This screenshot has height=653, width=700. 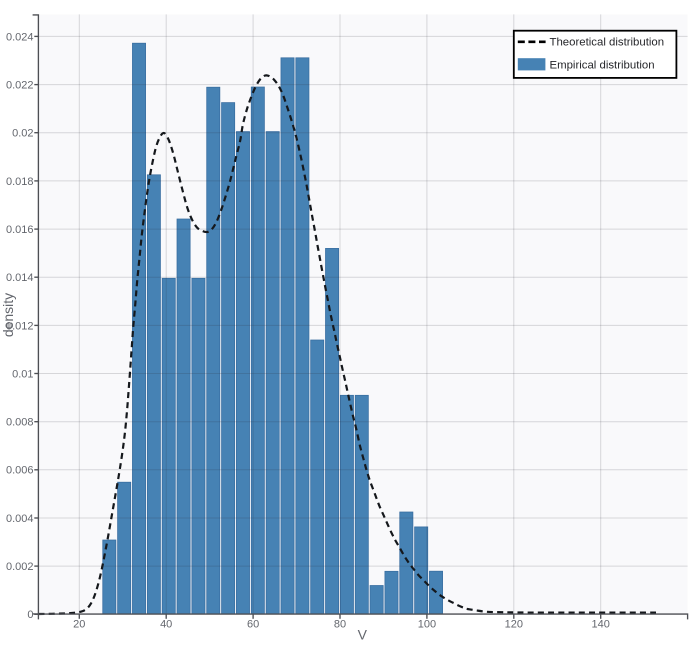 I want to click on svg-text: 0.008, so click(x=20, y=423).